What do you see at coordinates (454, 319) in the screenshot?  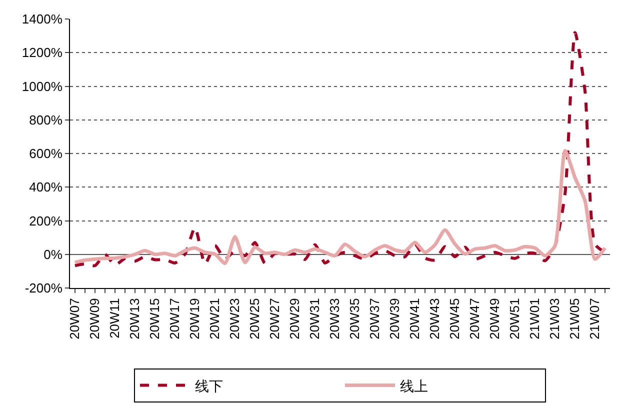 I see `x-tick-label: 20W45` at bounding box center [454, 319].